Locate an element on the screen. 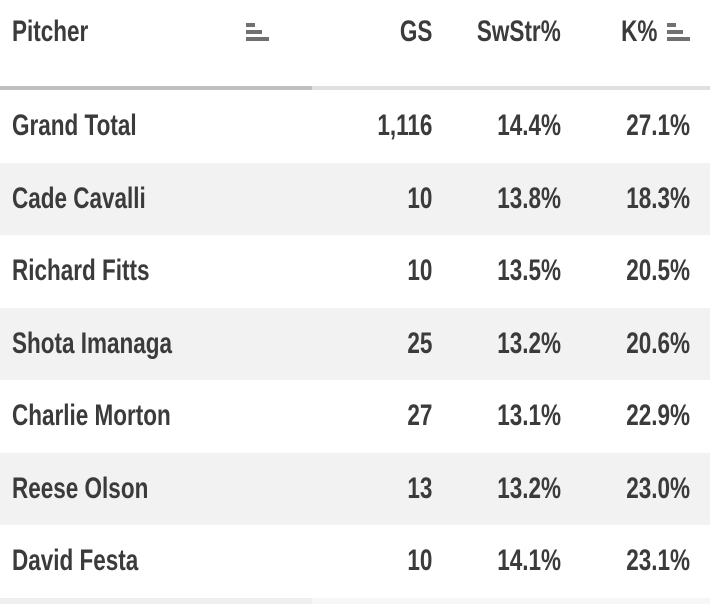 The height and width of the screenshot is (604, 710). pitcher-cell: Grand Total is located at coordinates (155, 126).